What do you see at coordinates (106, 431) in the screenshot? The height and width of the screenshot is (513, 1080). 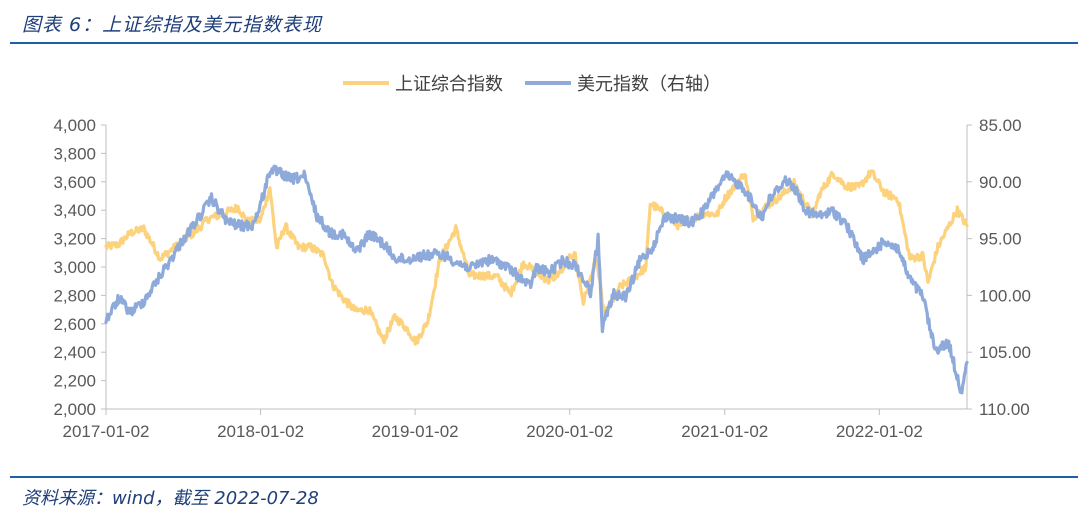 I see `x-tick-label: 2017-01-02` at bounding box center [106, 431].